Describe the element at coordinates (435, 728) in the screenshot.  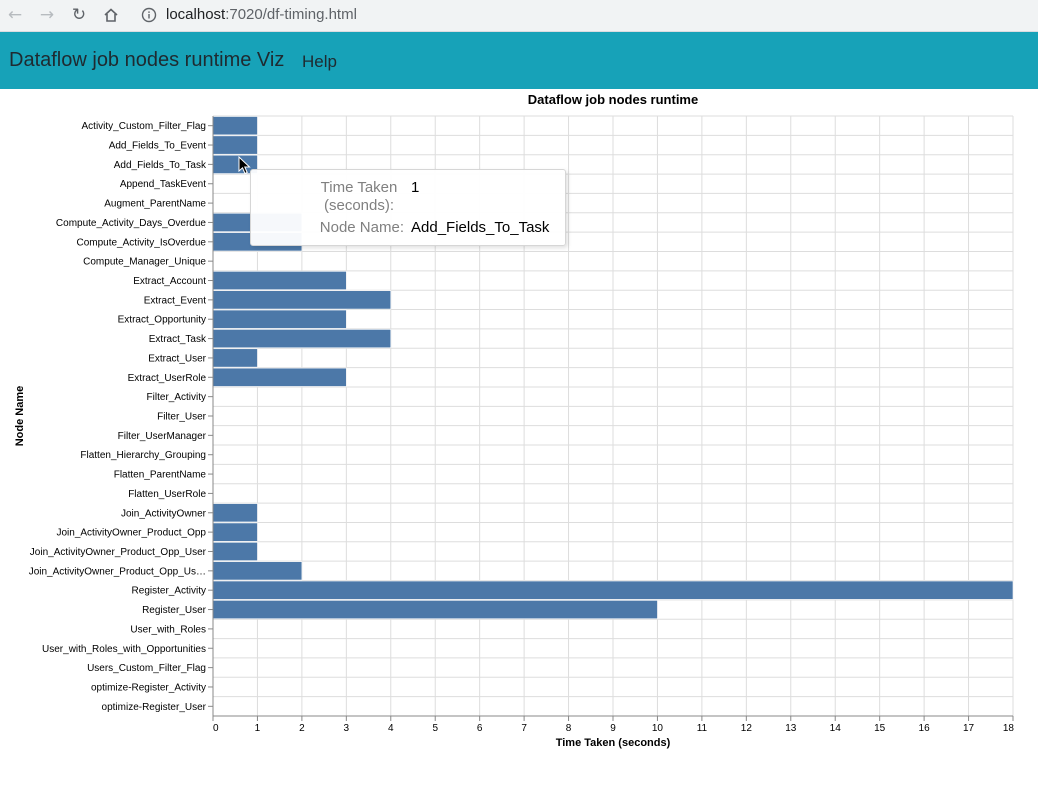
I see `x-tick-label: 5` at that location.